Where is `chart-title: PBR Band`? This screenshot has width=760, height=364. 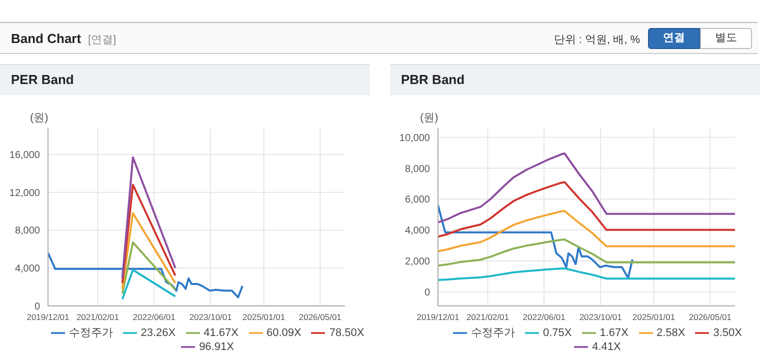 chart-title: PBR Band is located at coordinates (433, 79).